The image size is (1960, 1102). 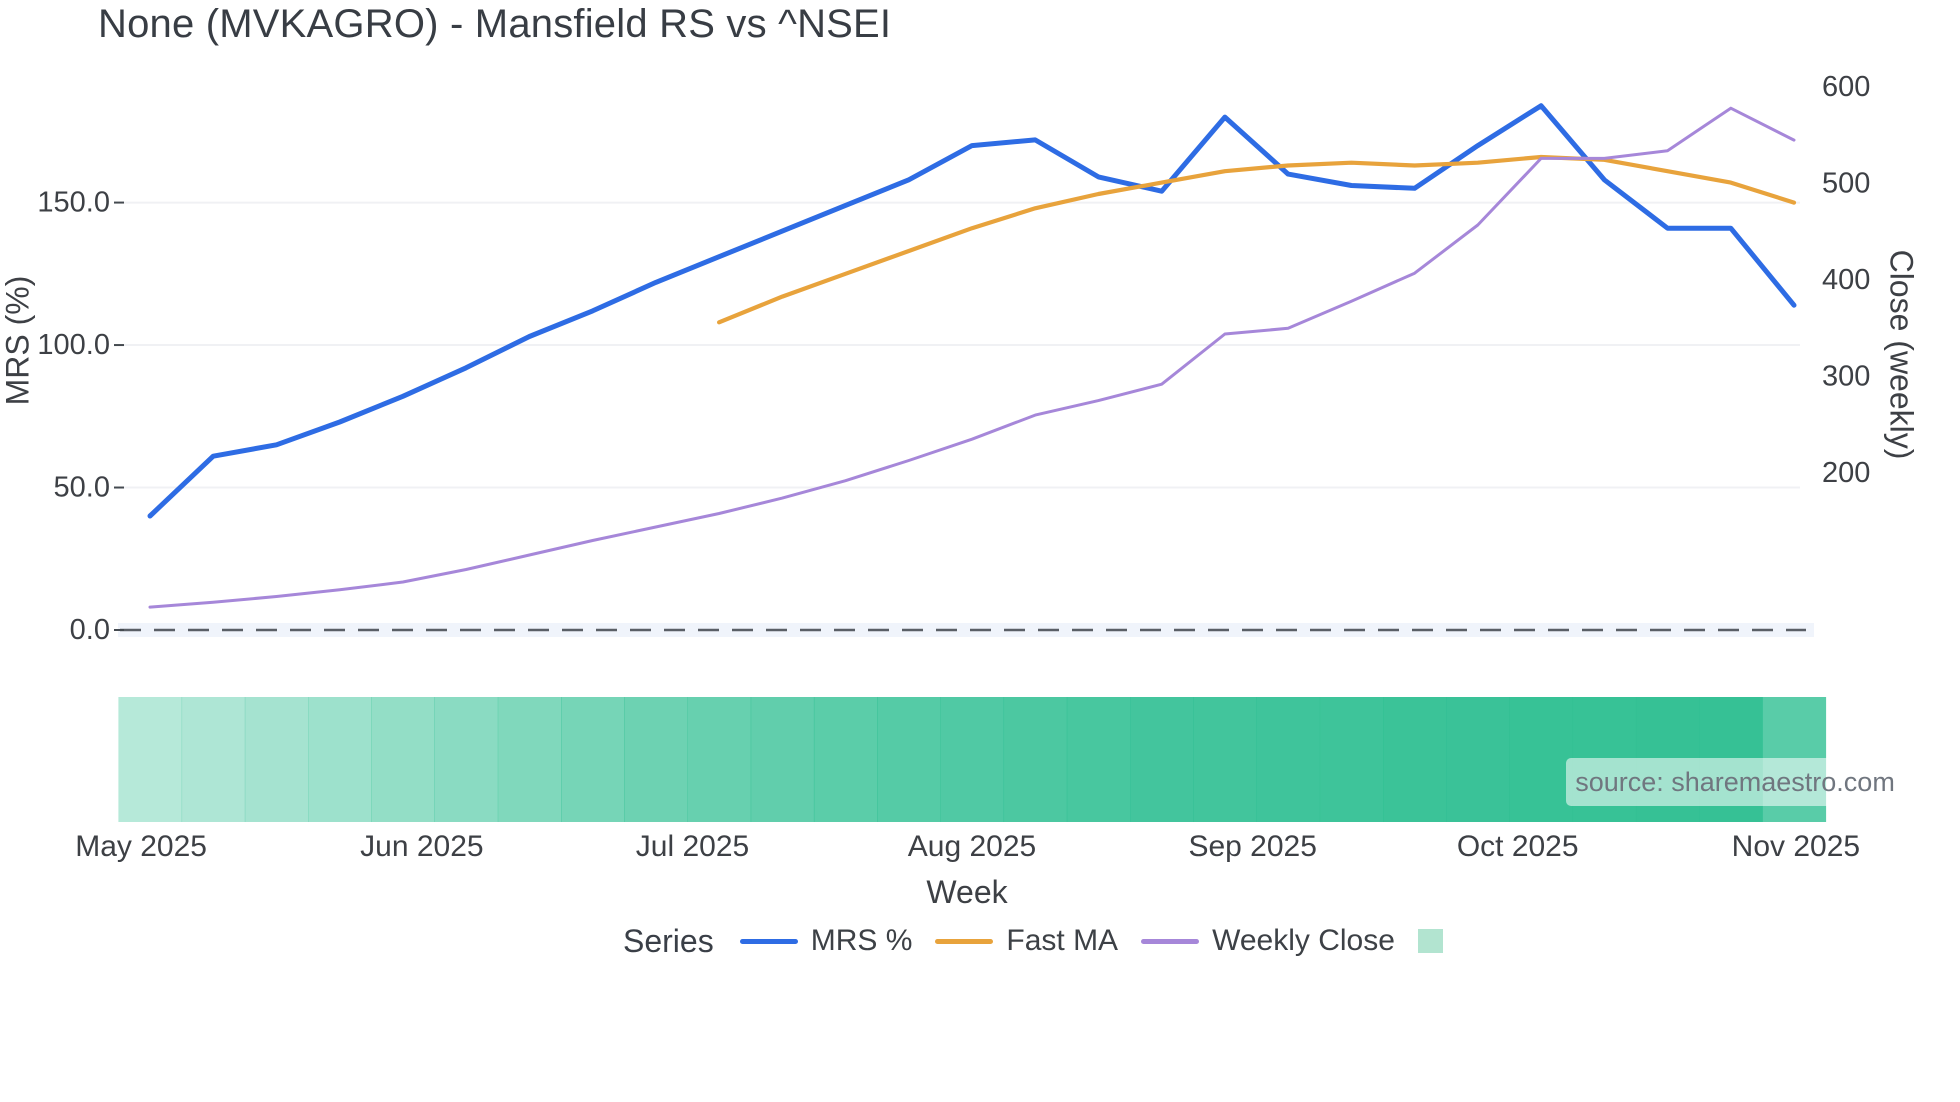 What do you see at coordinates (1256, 239) in the screenshot?
I see `series-line-fast-ma` at bounding box center [1256, 239].